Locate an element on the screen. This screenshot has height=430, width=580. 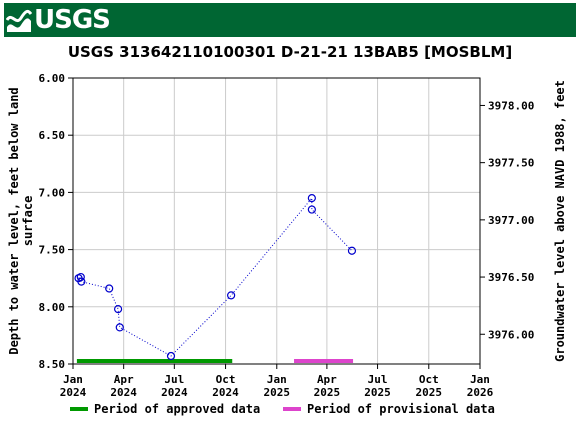
left-tick-label: 6.50 is located at coordinates (52, 135).